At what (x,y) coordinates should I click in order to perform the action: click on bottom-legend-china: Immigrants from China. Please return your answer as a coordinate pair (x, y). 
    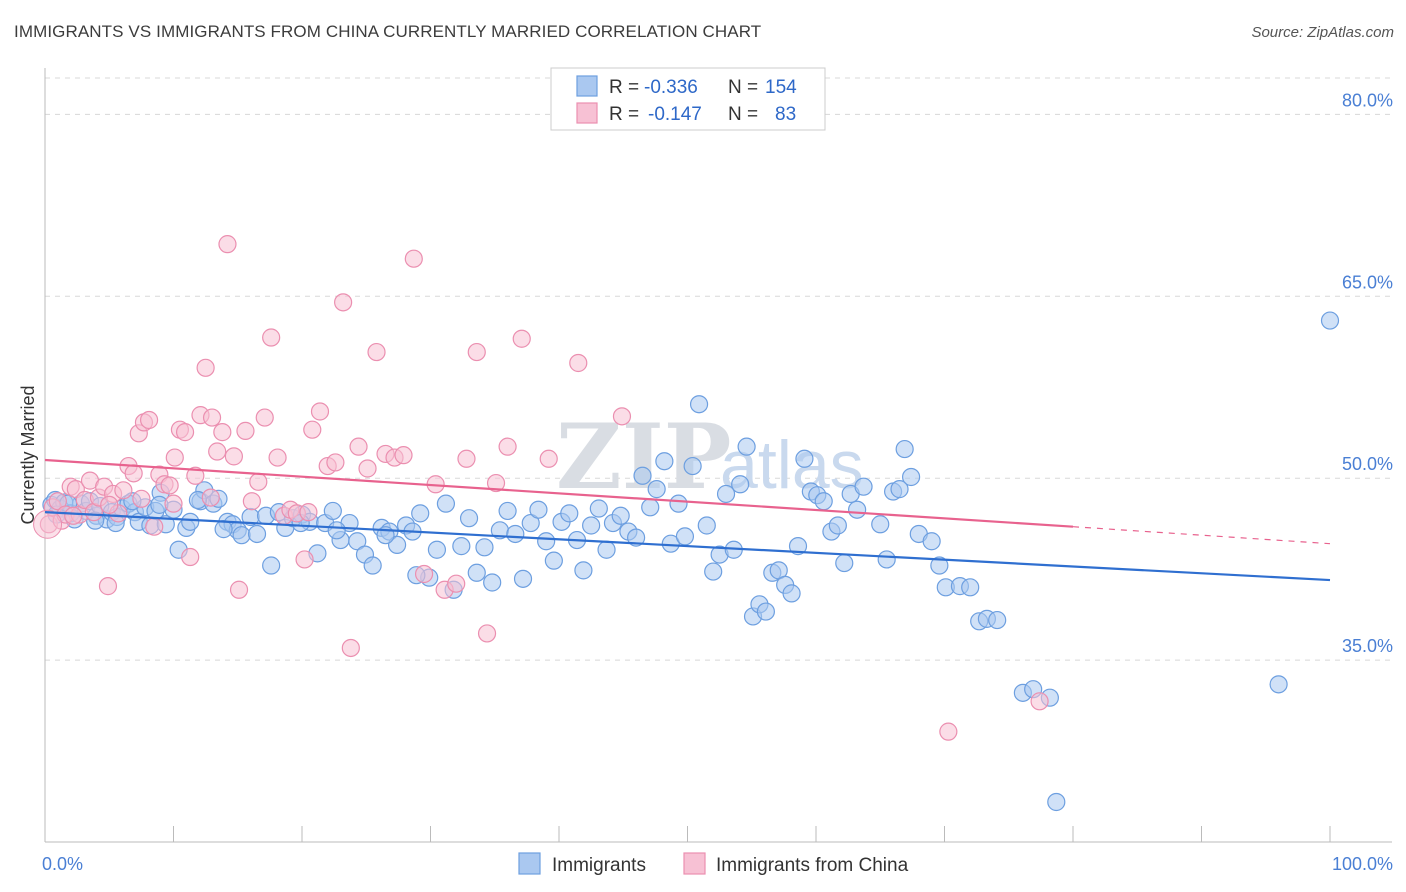
    Looking at the image, I should click on (812, 865).